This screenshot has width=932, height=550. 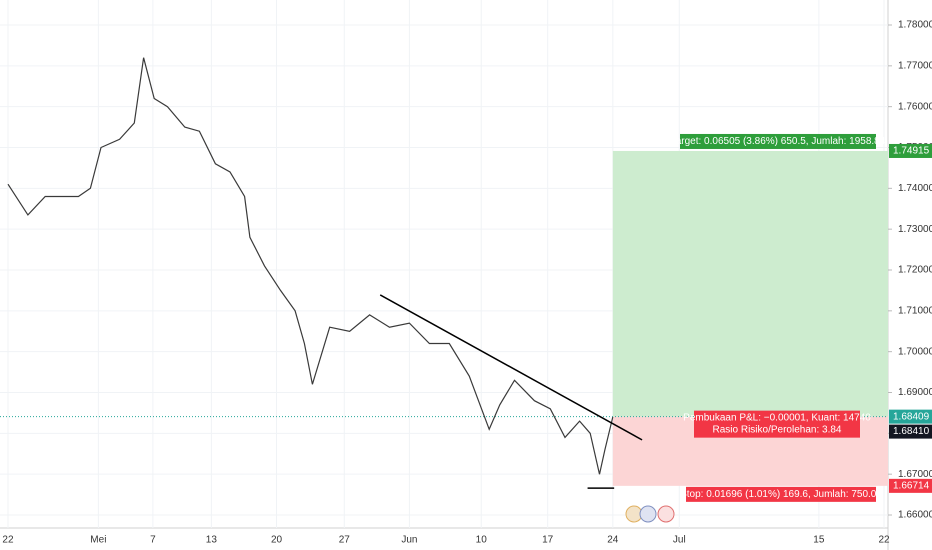 I want to click on entry-label-bg, so click(x=777, y=424).